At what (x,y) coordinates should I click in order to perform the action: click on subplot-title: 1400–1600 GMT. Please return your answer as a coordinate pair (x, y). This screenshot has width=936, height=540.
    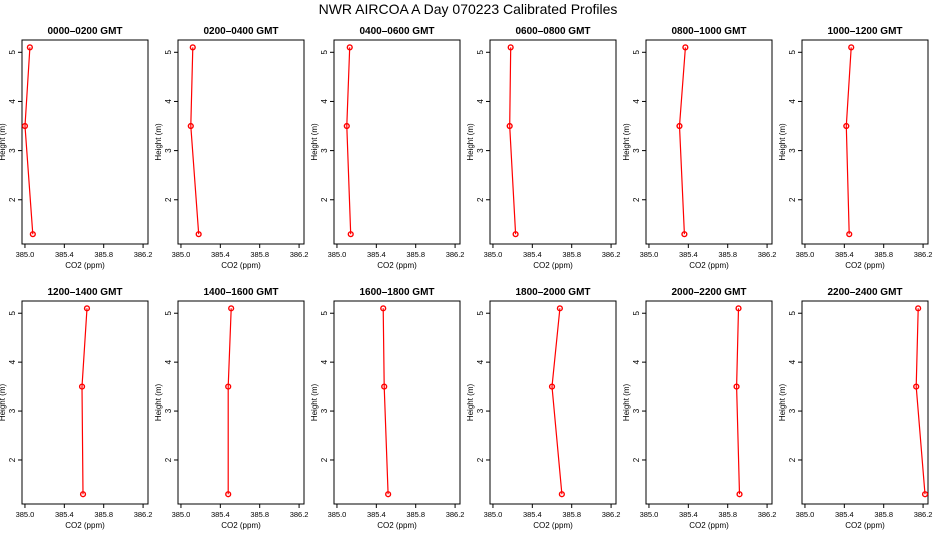
    Looking at the image, I should click on (240, 292).